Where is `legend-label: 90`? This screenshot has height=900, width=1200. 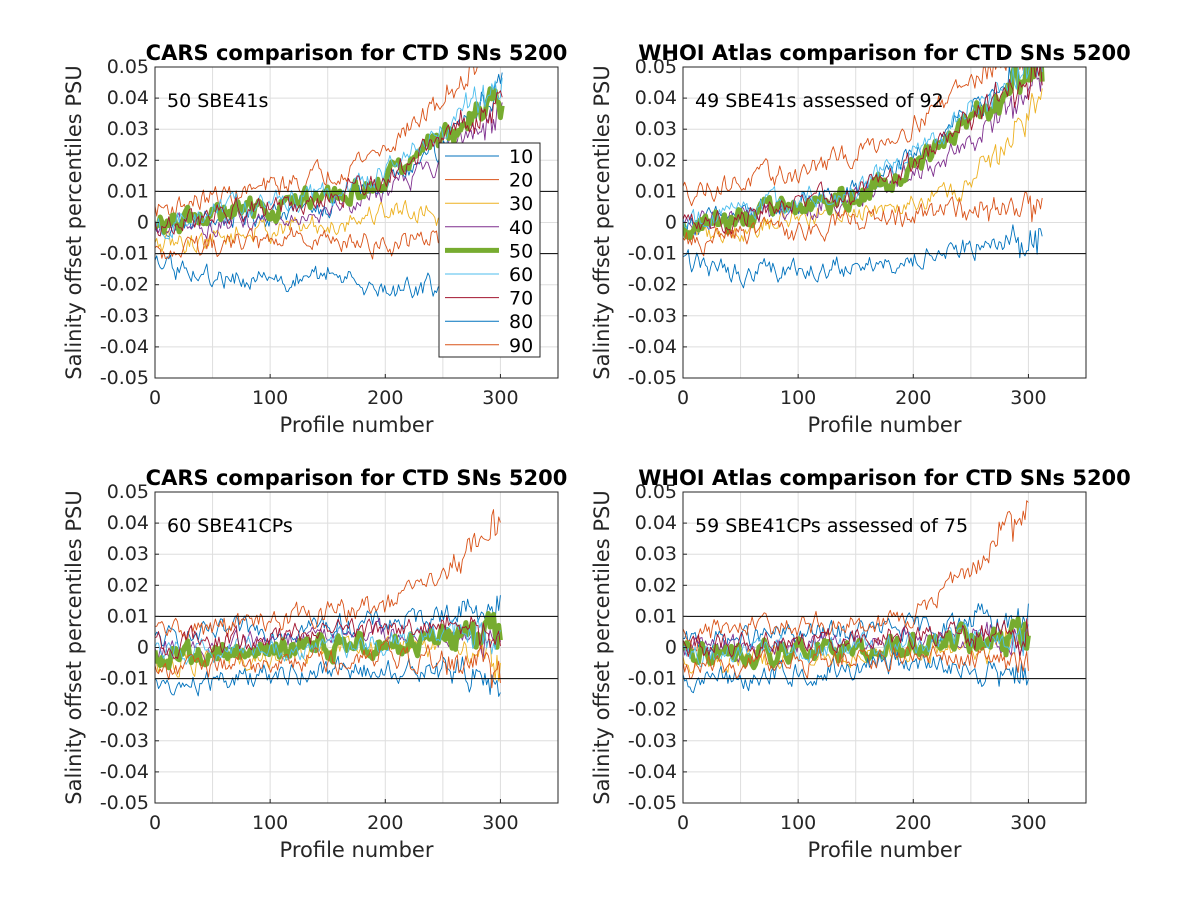 legend-label: 90 is located at coordinates (521, 346).